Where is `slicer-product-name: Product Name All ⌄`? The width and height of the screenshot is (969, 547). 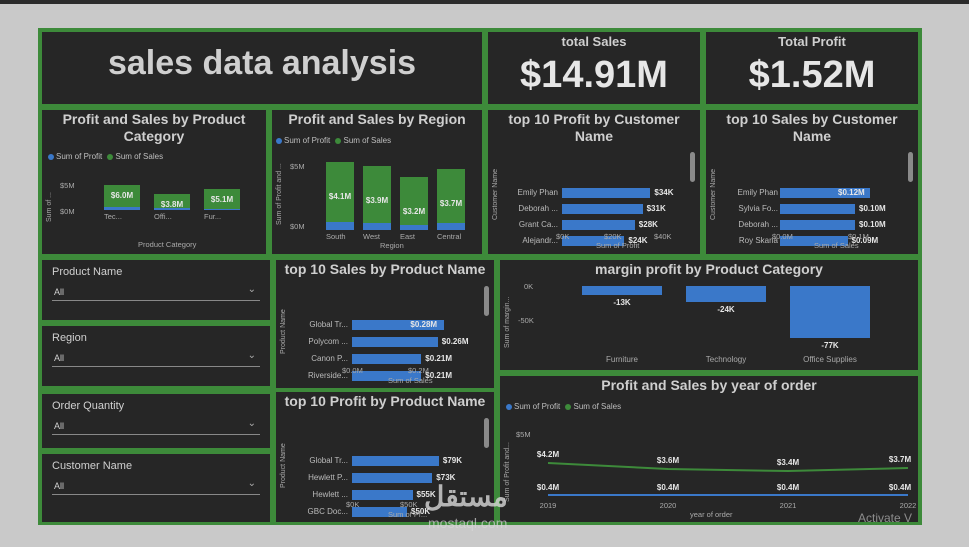
slicer-product-name: Product Name All ⌄ is located at coordinates (156, 290).